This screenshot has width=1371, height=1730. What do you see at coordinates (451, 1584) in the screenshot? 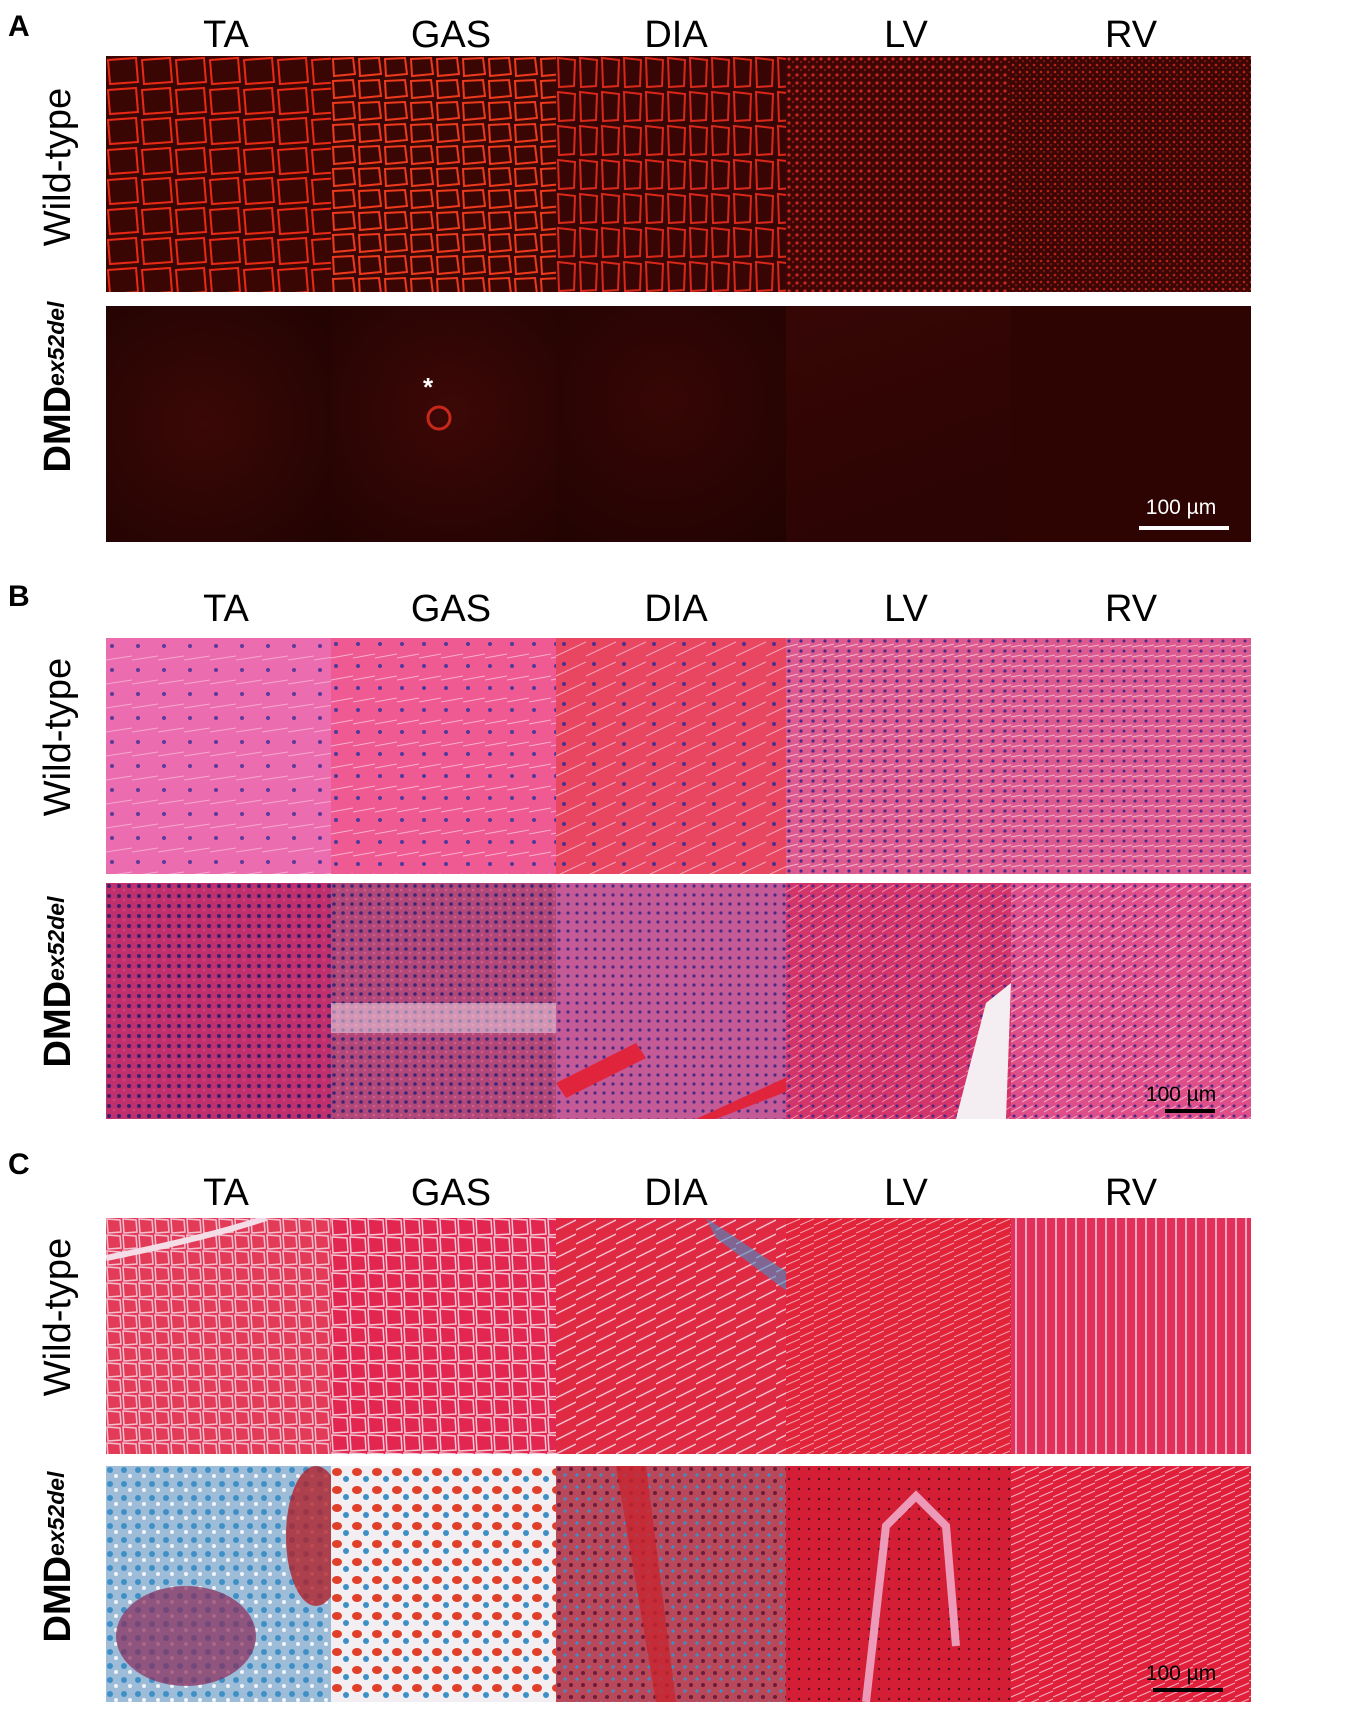
I see `micrograph-c-dmd-gas` at bounding box center [451, 1584].